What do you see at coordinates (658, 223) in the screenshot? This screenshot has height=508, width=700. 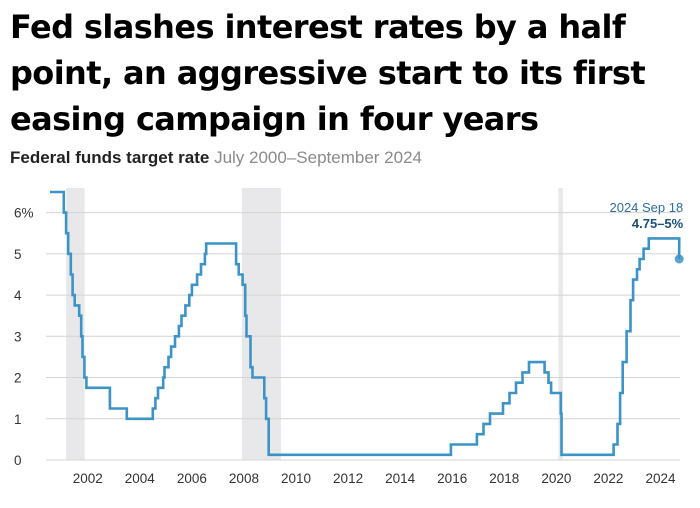 I see `annotation-value: 4.75–5%` at bounding box center [658, 223].